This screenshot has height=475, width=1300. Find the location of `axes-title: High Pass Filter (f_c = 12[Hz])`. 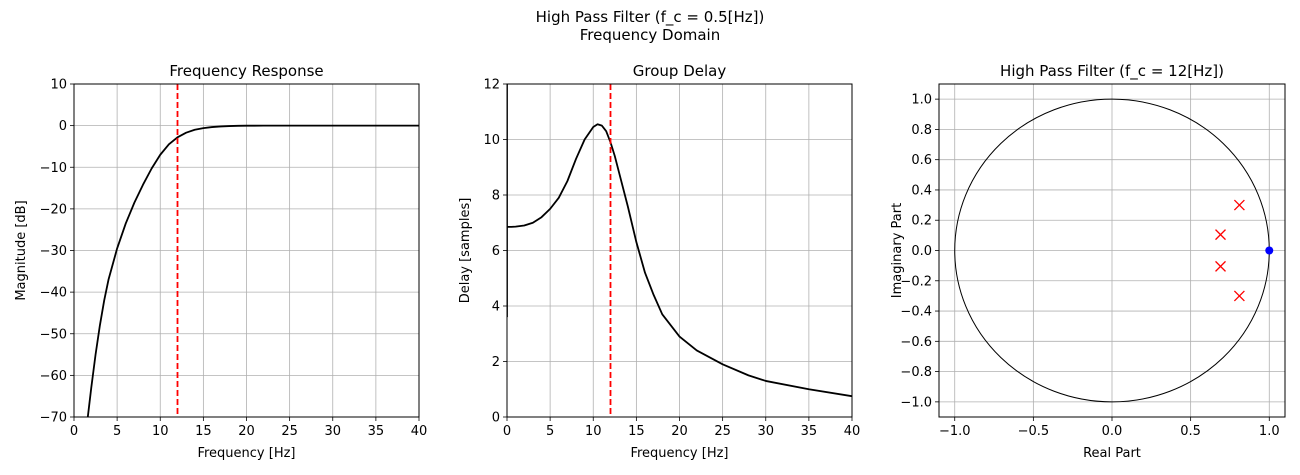

axes-title: High Pass Filter (f_c = 12[Hz]) is located at coordinates (1112, 71).